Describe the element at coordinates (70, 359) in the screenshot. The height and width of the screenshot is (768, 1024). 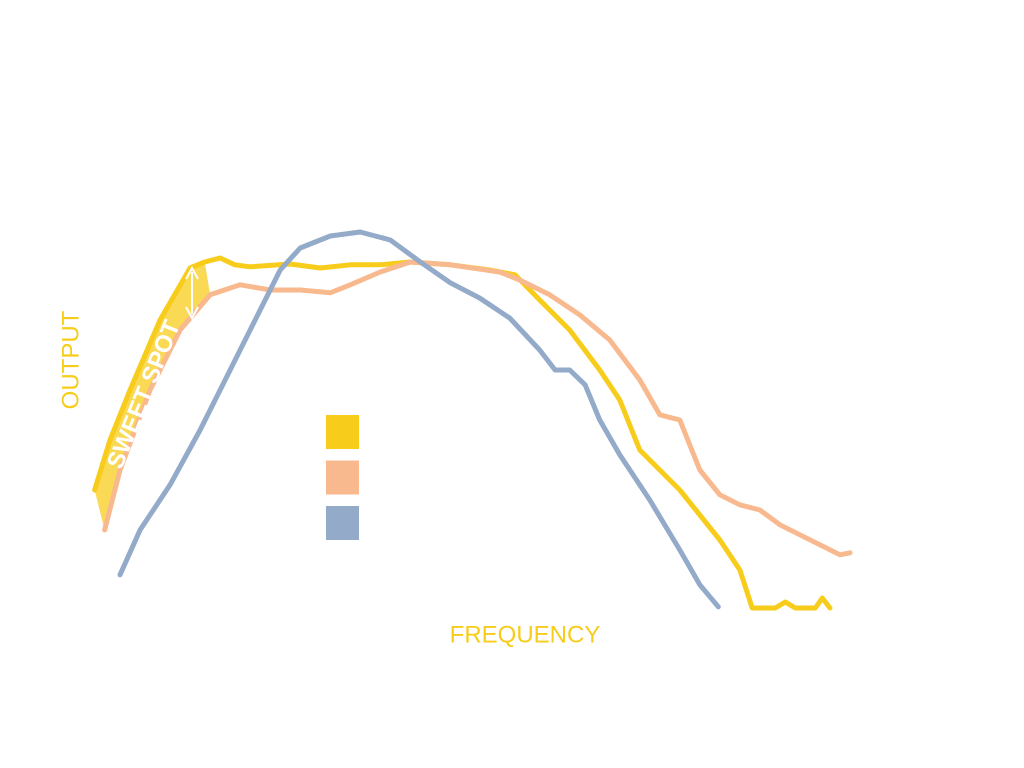
I see `y-axis-label: OUTPUT` at that location.